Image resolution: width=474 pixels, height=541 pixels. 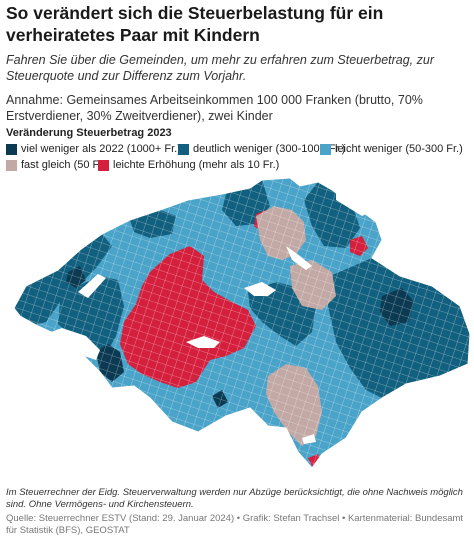 What do you see at coordinates (101, 149) in the screenshot?
I see `legend-label: viel weniger als 2022 (1000+ Fr.)` at bounding box center [101, 149].